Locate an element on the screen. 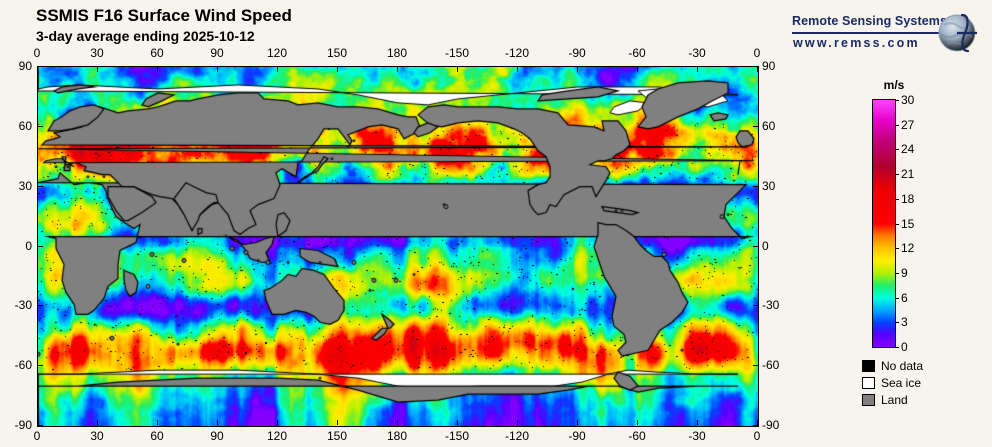 This screenshot has width=992, height=447. legend-label: No data is located at coordinates (902, 365).